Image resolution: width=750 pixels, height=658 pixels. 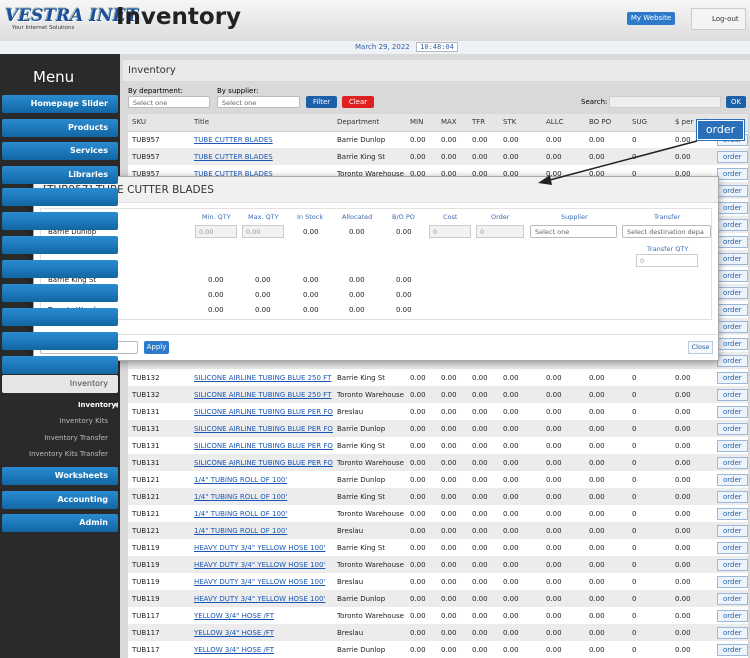 I want to click on max-input: 0.00, so click(x=263, y=231).